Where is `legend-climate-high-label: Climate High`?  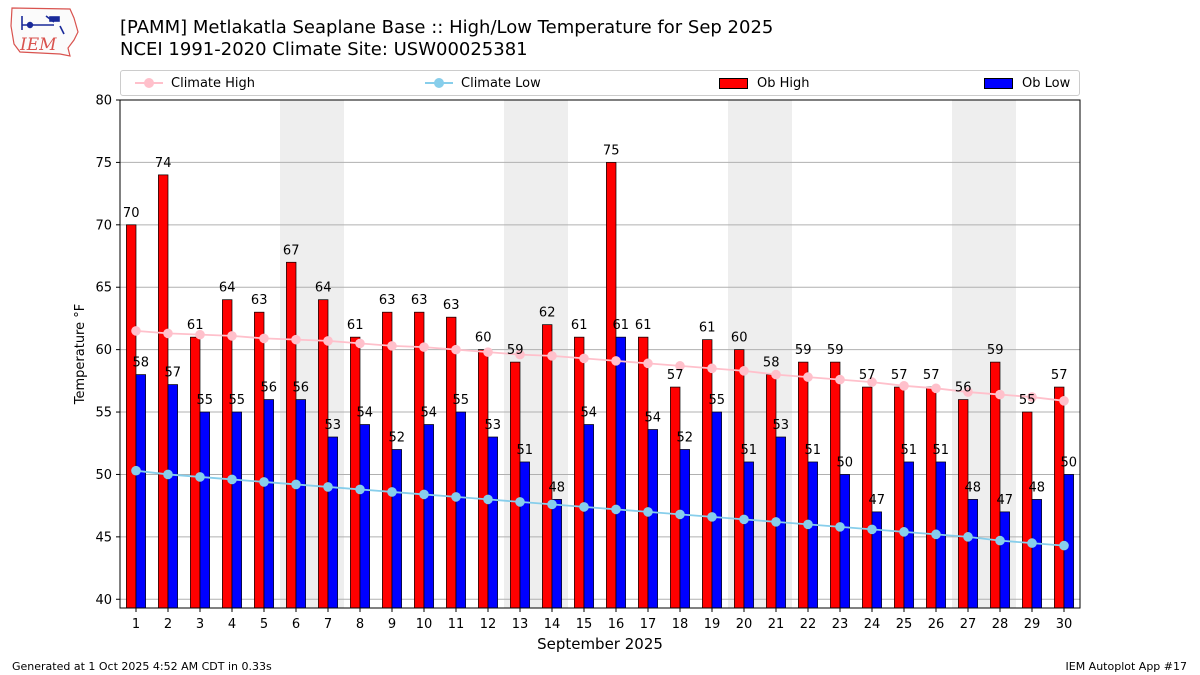
legend-climate-high-label: Climate High is located at coordinates (213, 83).